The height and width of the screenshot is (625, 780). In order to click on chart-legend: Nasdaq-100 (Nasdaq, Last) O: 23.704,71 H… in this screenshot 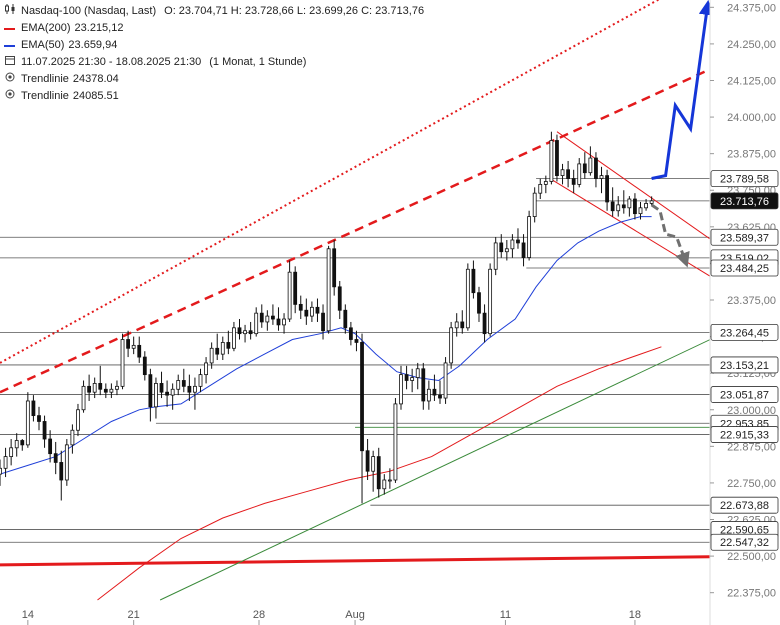, I will do `click(214, 54)`.